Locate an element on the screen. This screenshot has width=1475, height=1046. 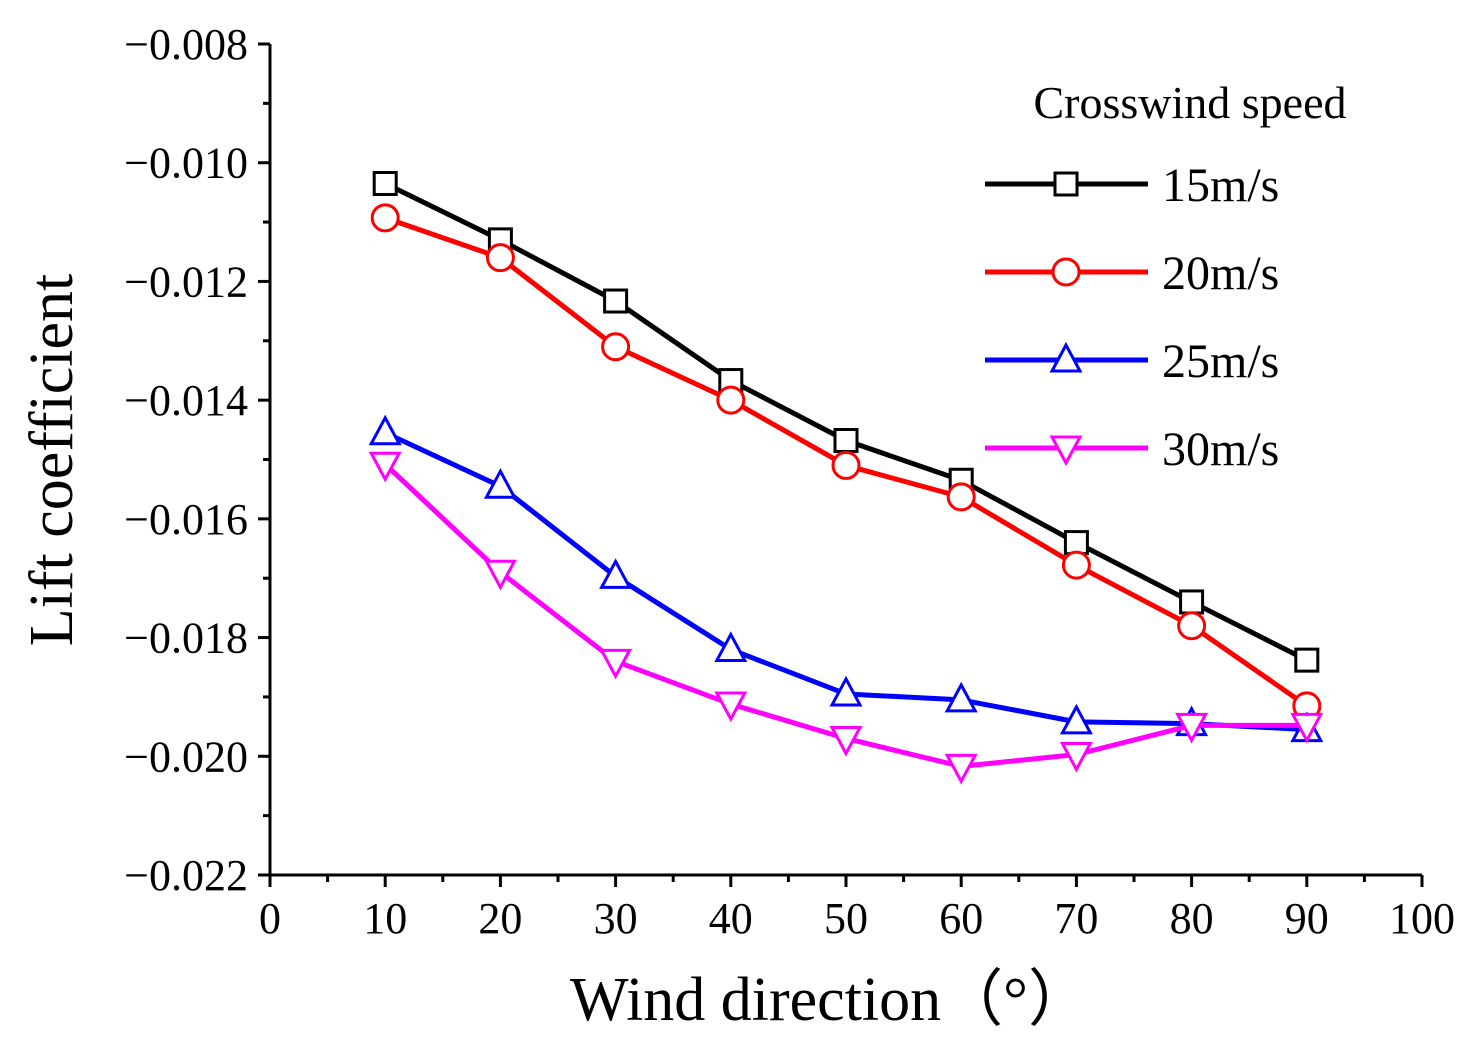
x-tick-label: 20 is located at coordinates (500, 918).